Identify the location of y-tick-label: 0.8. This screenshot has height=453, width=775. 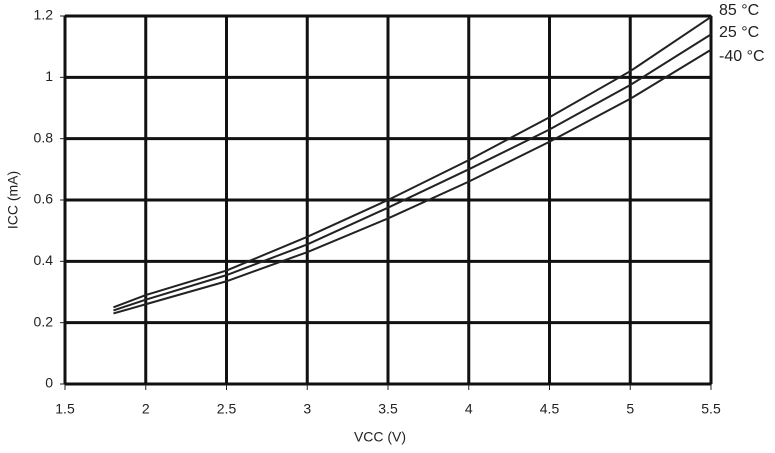
(44, 137).